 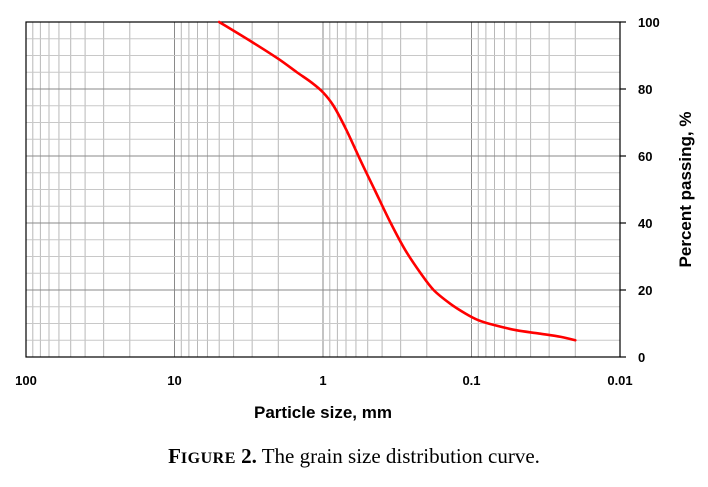 I want to click on x-tick-label: 0.1, so click(x=471, y=380).